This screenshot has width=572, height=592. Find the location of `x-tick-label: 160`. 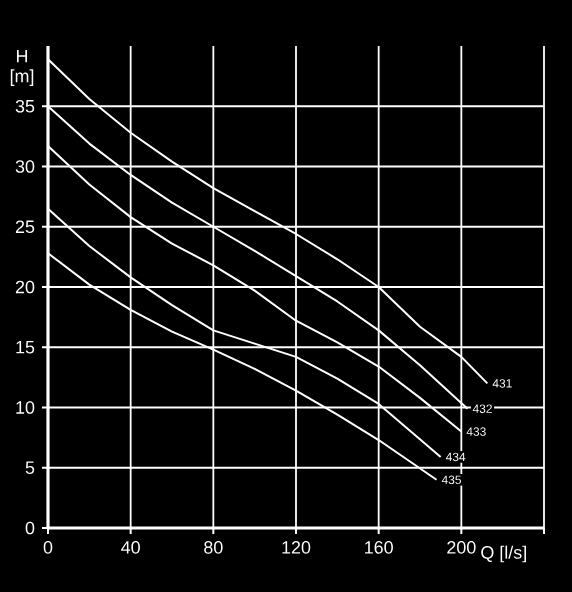

x-tick-label: 160 is located at coordinates (379, 547).